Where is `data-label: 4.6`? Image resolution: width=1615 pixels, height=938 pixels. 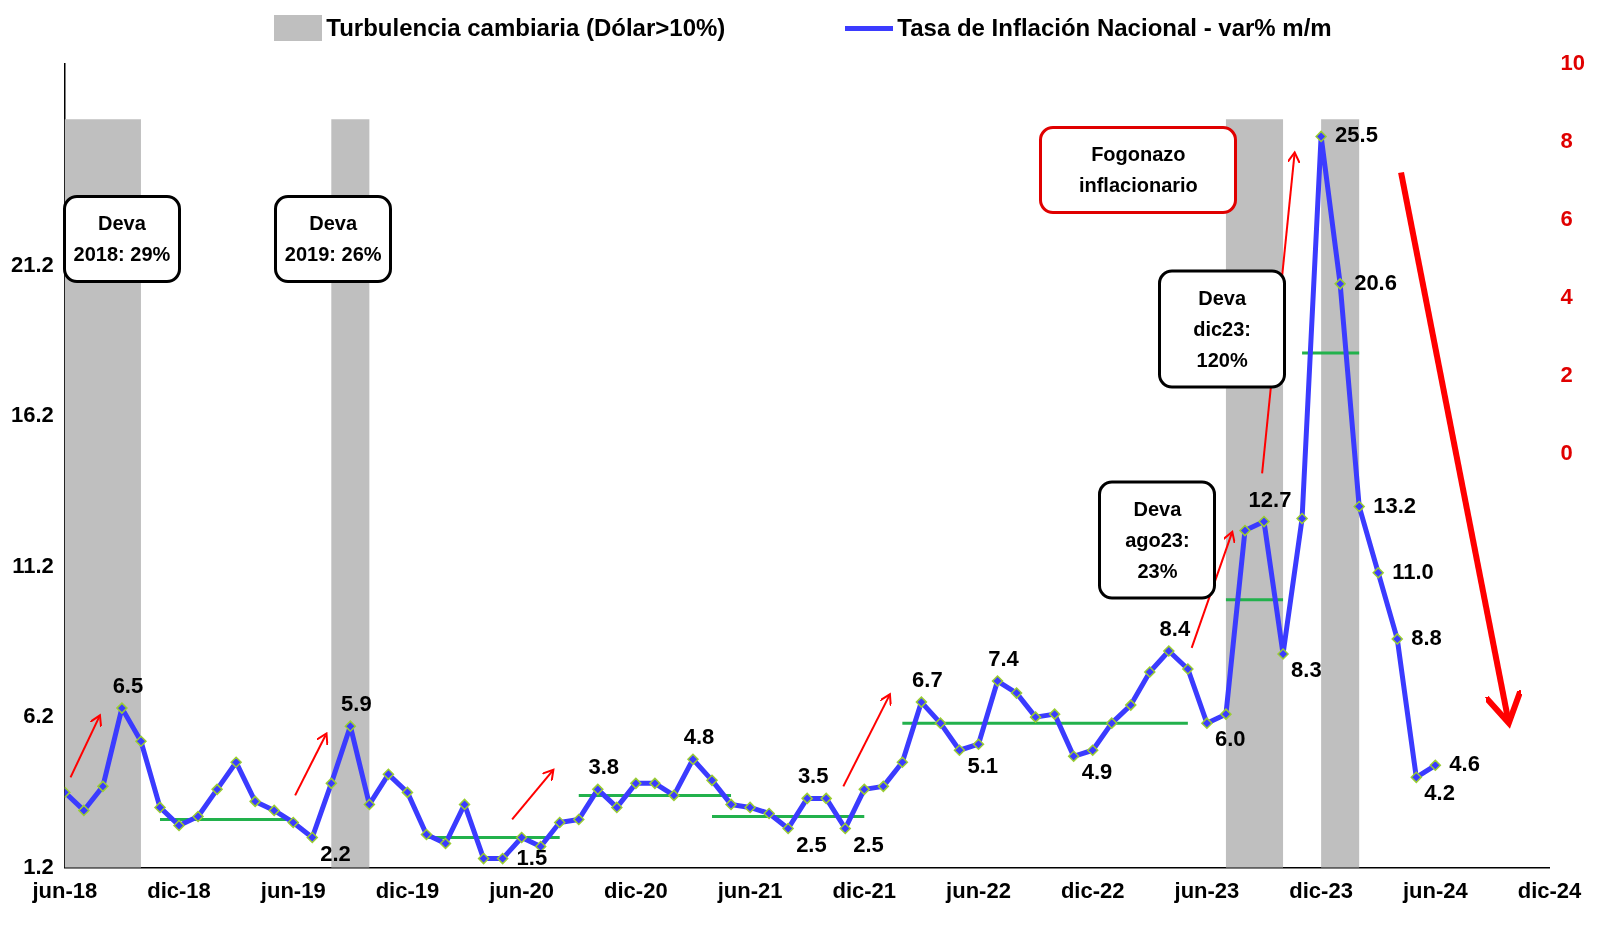
data-label: 4.6 is located at coordinates (1464, 764).